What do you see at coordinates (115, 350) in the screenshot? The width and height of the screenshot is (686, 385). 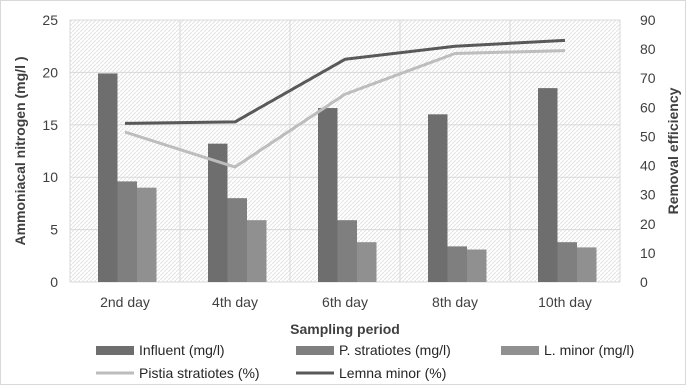 I see `legend-swatch-influent` at bounding box center [115, 350].